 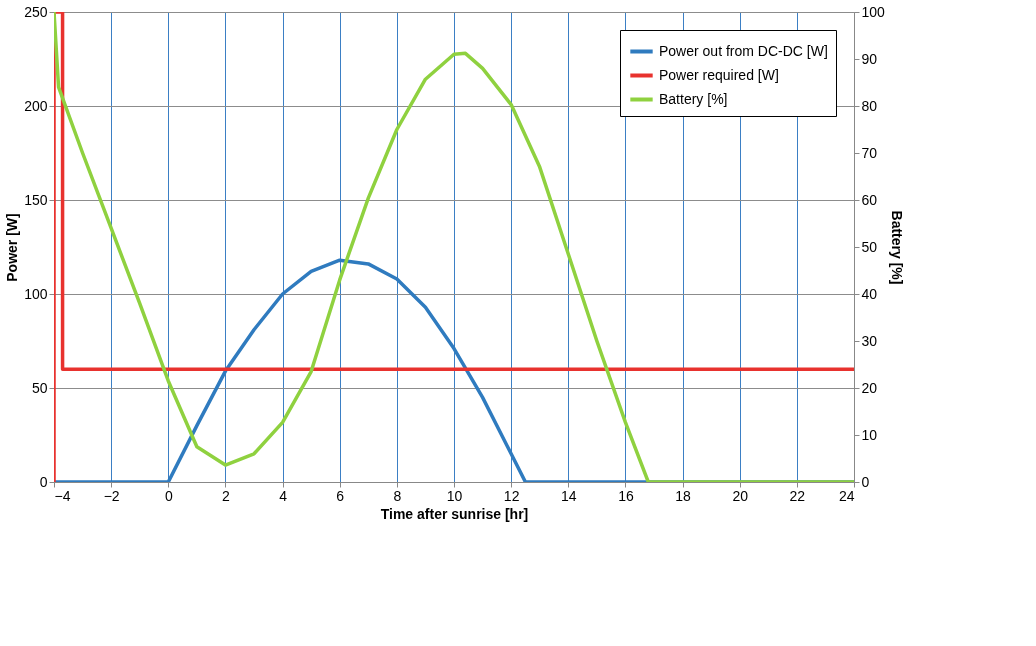 What do you see at coordinates (869, 434) in the screenshot?
I see `y2-tick-label: 10` at bounding box center [869, 434].